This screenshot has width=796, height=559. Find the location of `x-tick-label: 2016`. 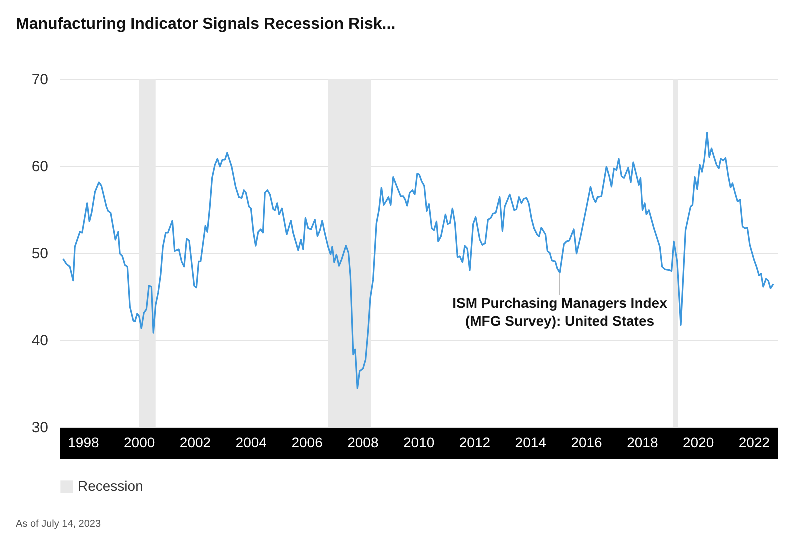

x-tick-label: 2016 is located at coordinates (587, 442).